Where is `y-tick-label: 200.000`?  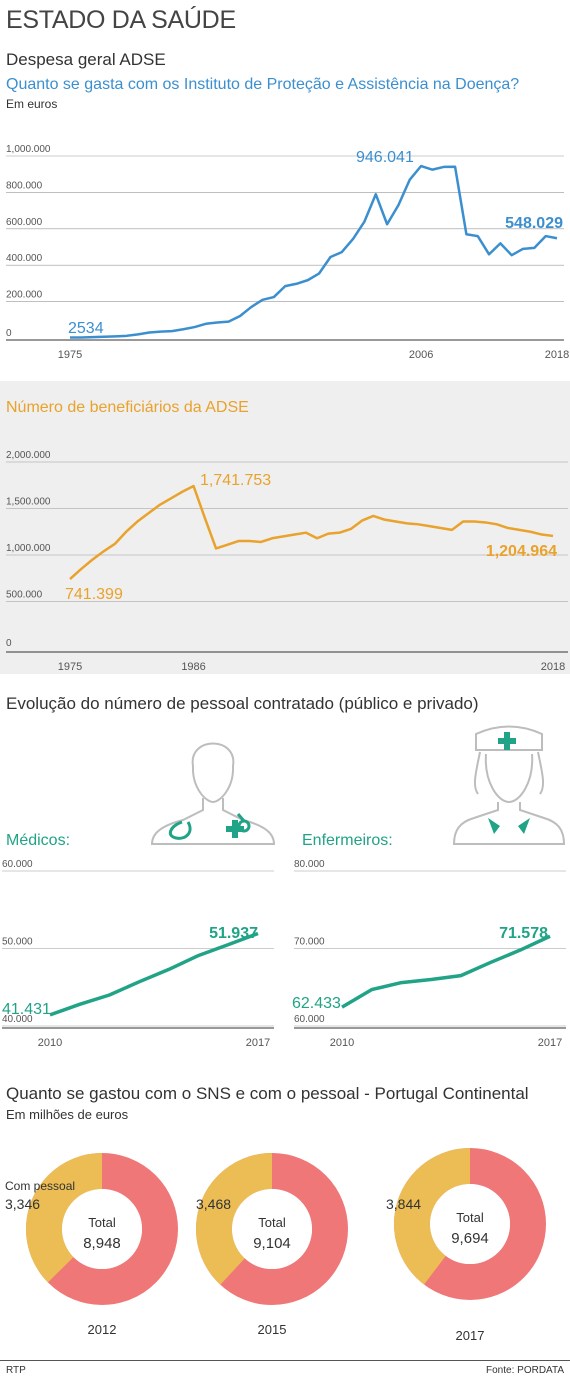 y-tick-label: 200.000 is located at coordinates (24, 295).